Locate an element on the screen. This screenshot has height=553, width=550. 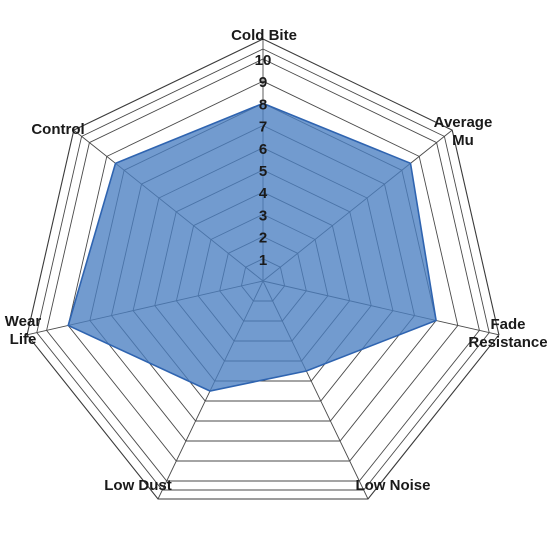
tick-label-7: 7 is located at coordinates (263, 127).